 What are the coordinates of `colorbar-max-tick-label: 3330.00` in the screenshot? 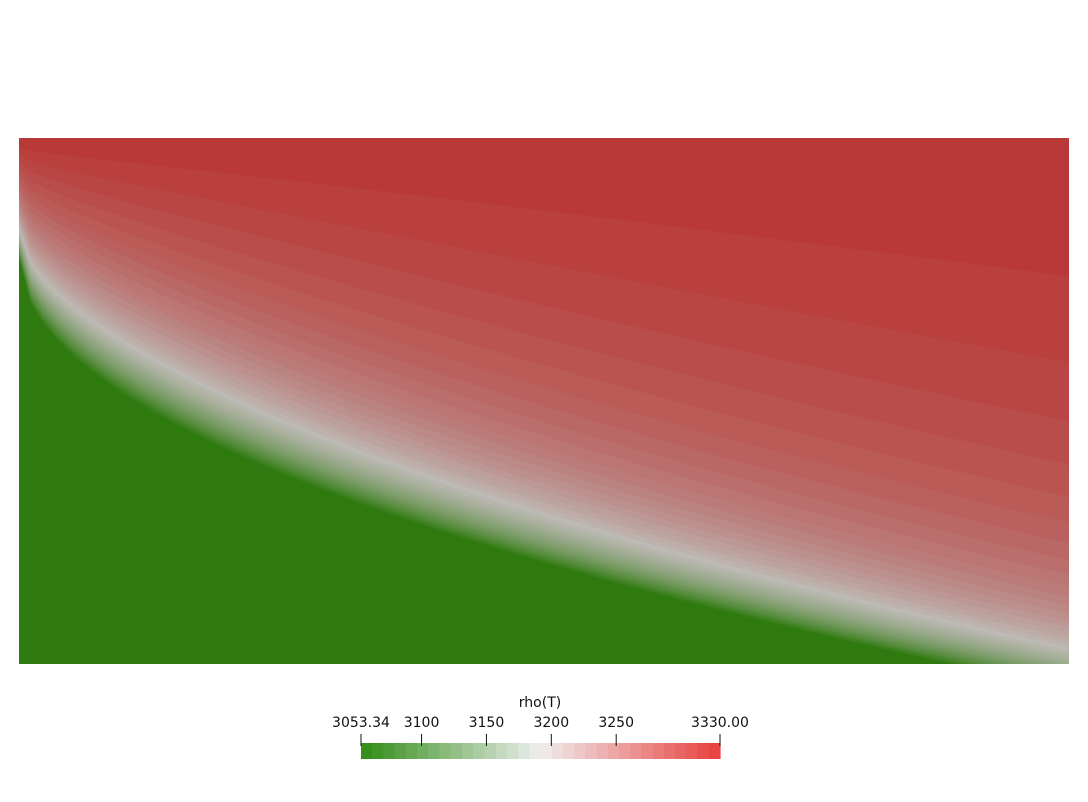 It's located at (720, 723).